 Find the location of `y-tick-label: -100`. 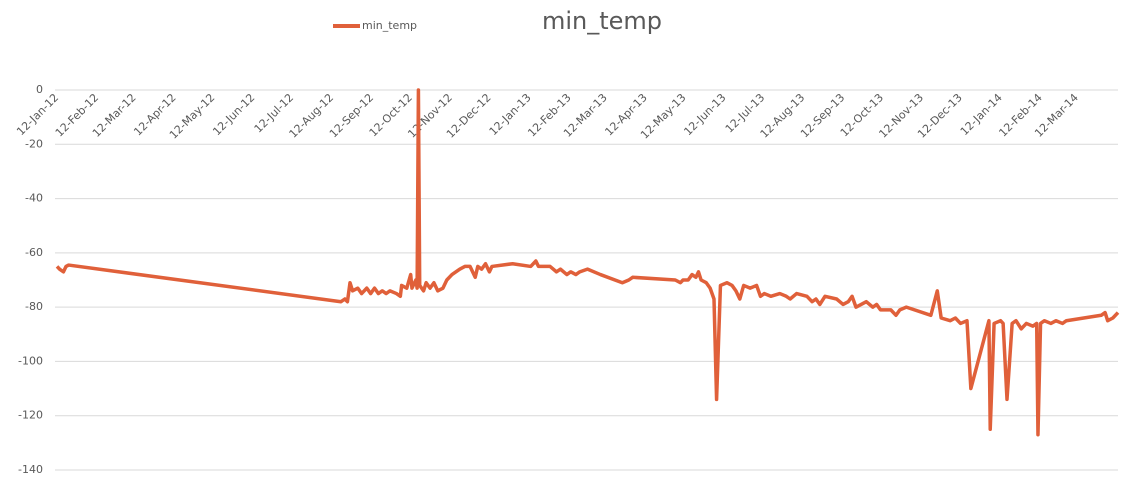

y-tick-label: -100 is located at coordinates (30, 360).